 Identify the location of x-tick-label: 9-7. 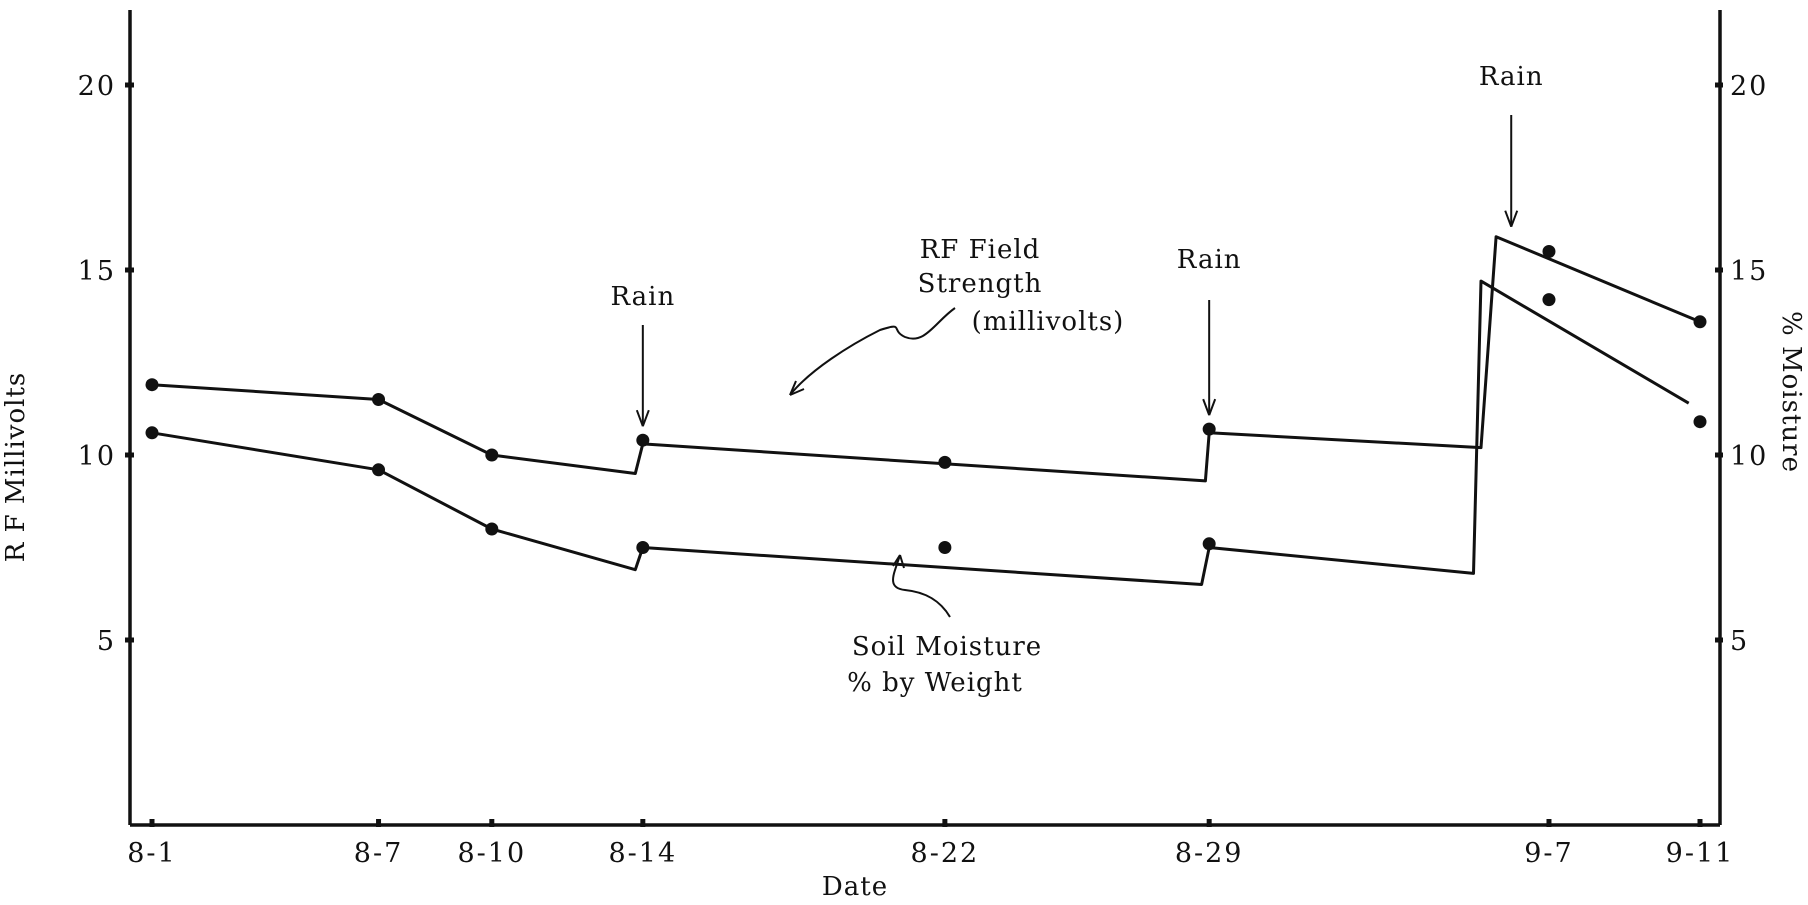
(1548, 853).